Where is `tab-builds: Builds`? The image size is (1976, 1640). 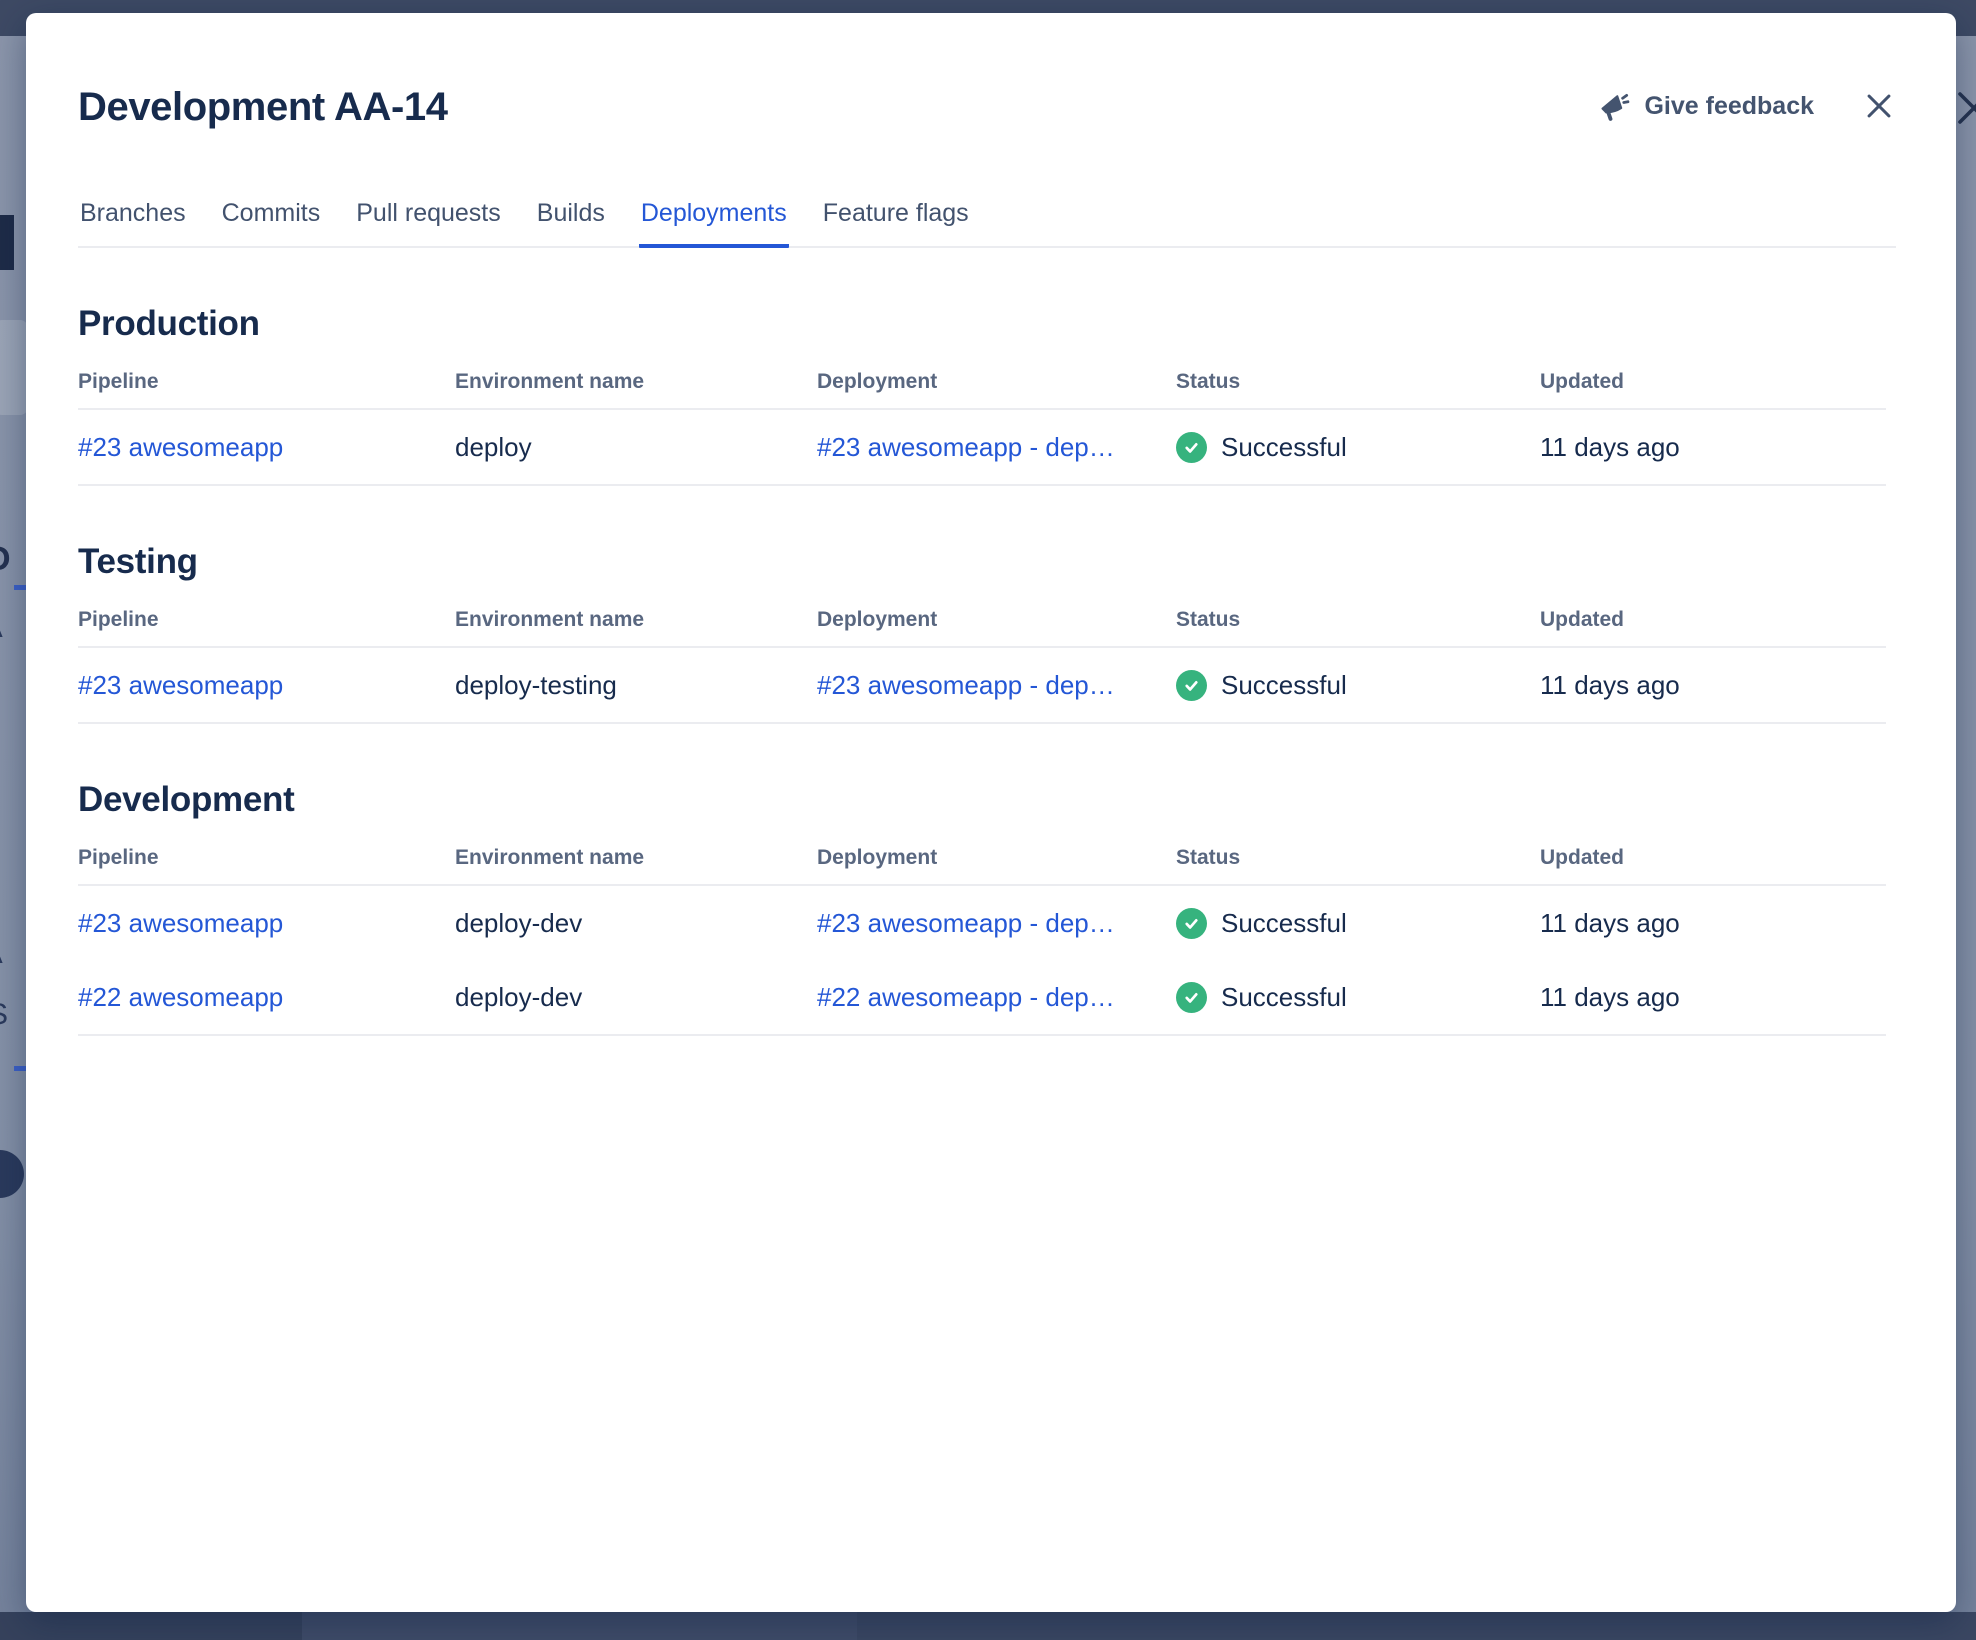
tab-builds: Builds is located at coordinates (571, 223).